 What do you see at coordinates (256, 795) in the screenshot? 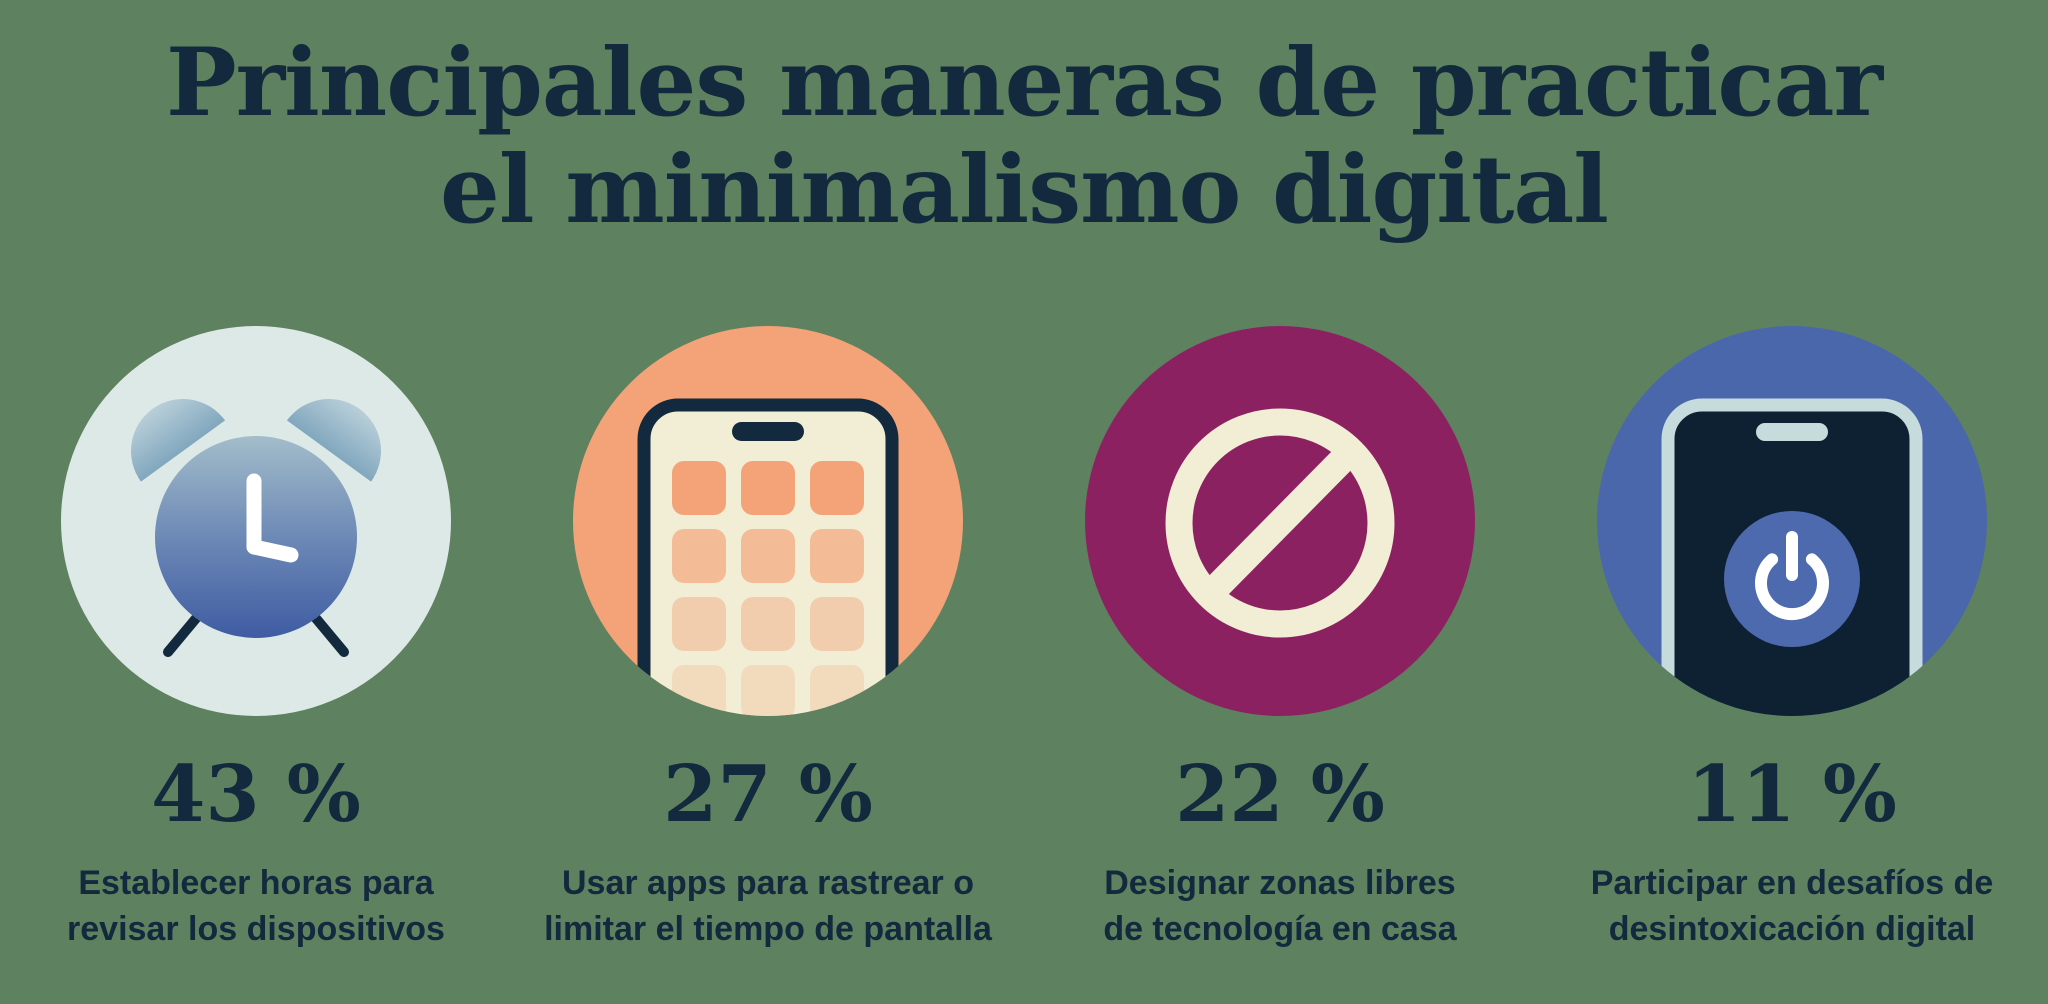
I see `stat-value: 43 %` at bounding box center [256, 795].